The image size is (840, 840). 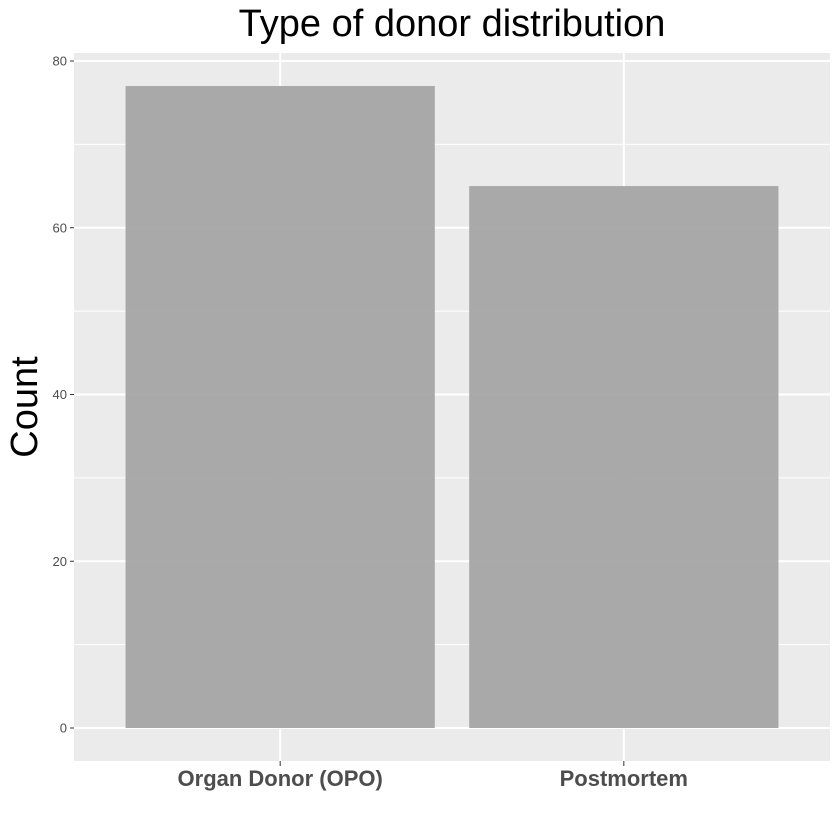 I want to click on x-tick-label: Organ Donor (OPO), so click(x=280, y=778).